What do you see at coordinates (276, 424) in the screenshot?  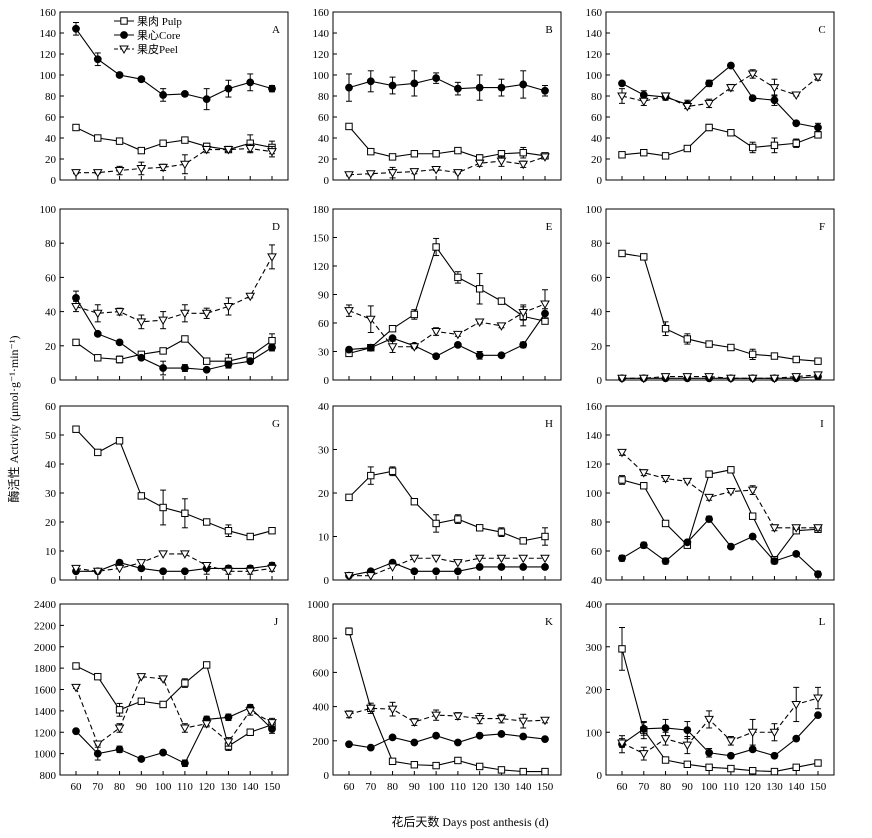 I see `panel-letter: G` at bounding box center [276, 424].